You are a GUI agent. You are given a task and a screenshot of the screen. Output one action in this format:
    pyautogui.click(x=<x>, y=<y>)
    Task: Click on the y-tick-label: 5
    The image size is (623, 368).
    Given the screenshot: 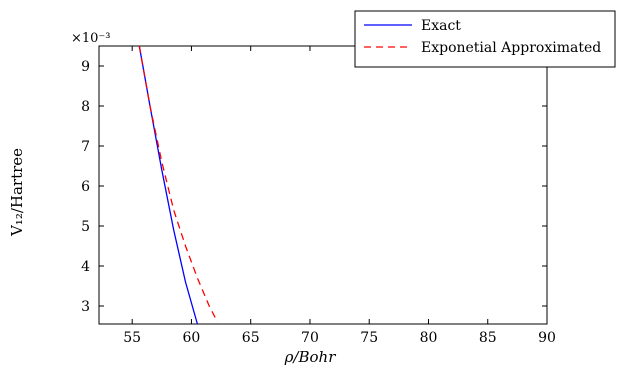 What is the action you would take?
    pyautogui.click(x=85, y=227)
    